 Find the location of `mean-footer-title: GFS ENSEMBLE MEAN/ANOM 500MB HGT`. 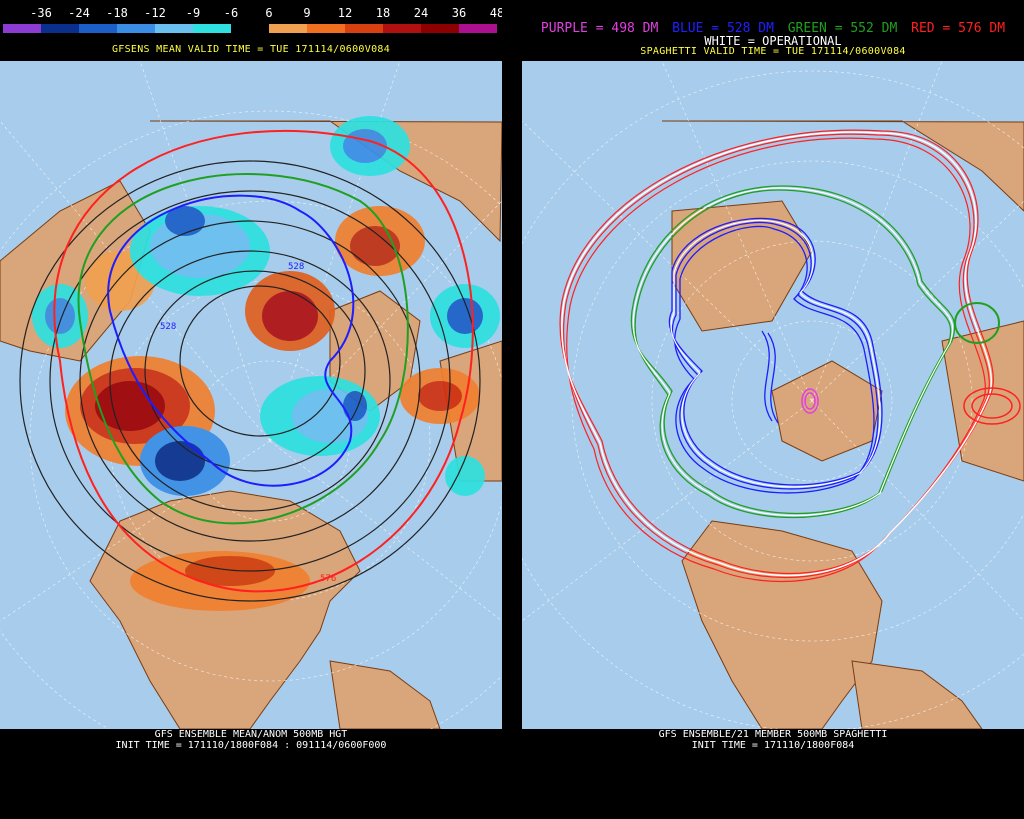

mean-footer-title: GFS ENSEMBLE MEAN/ANOM 500MB HGT is located at coordinates (251, 734).